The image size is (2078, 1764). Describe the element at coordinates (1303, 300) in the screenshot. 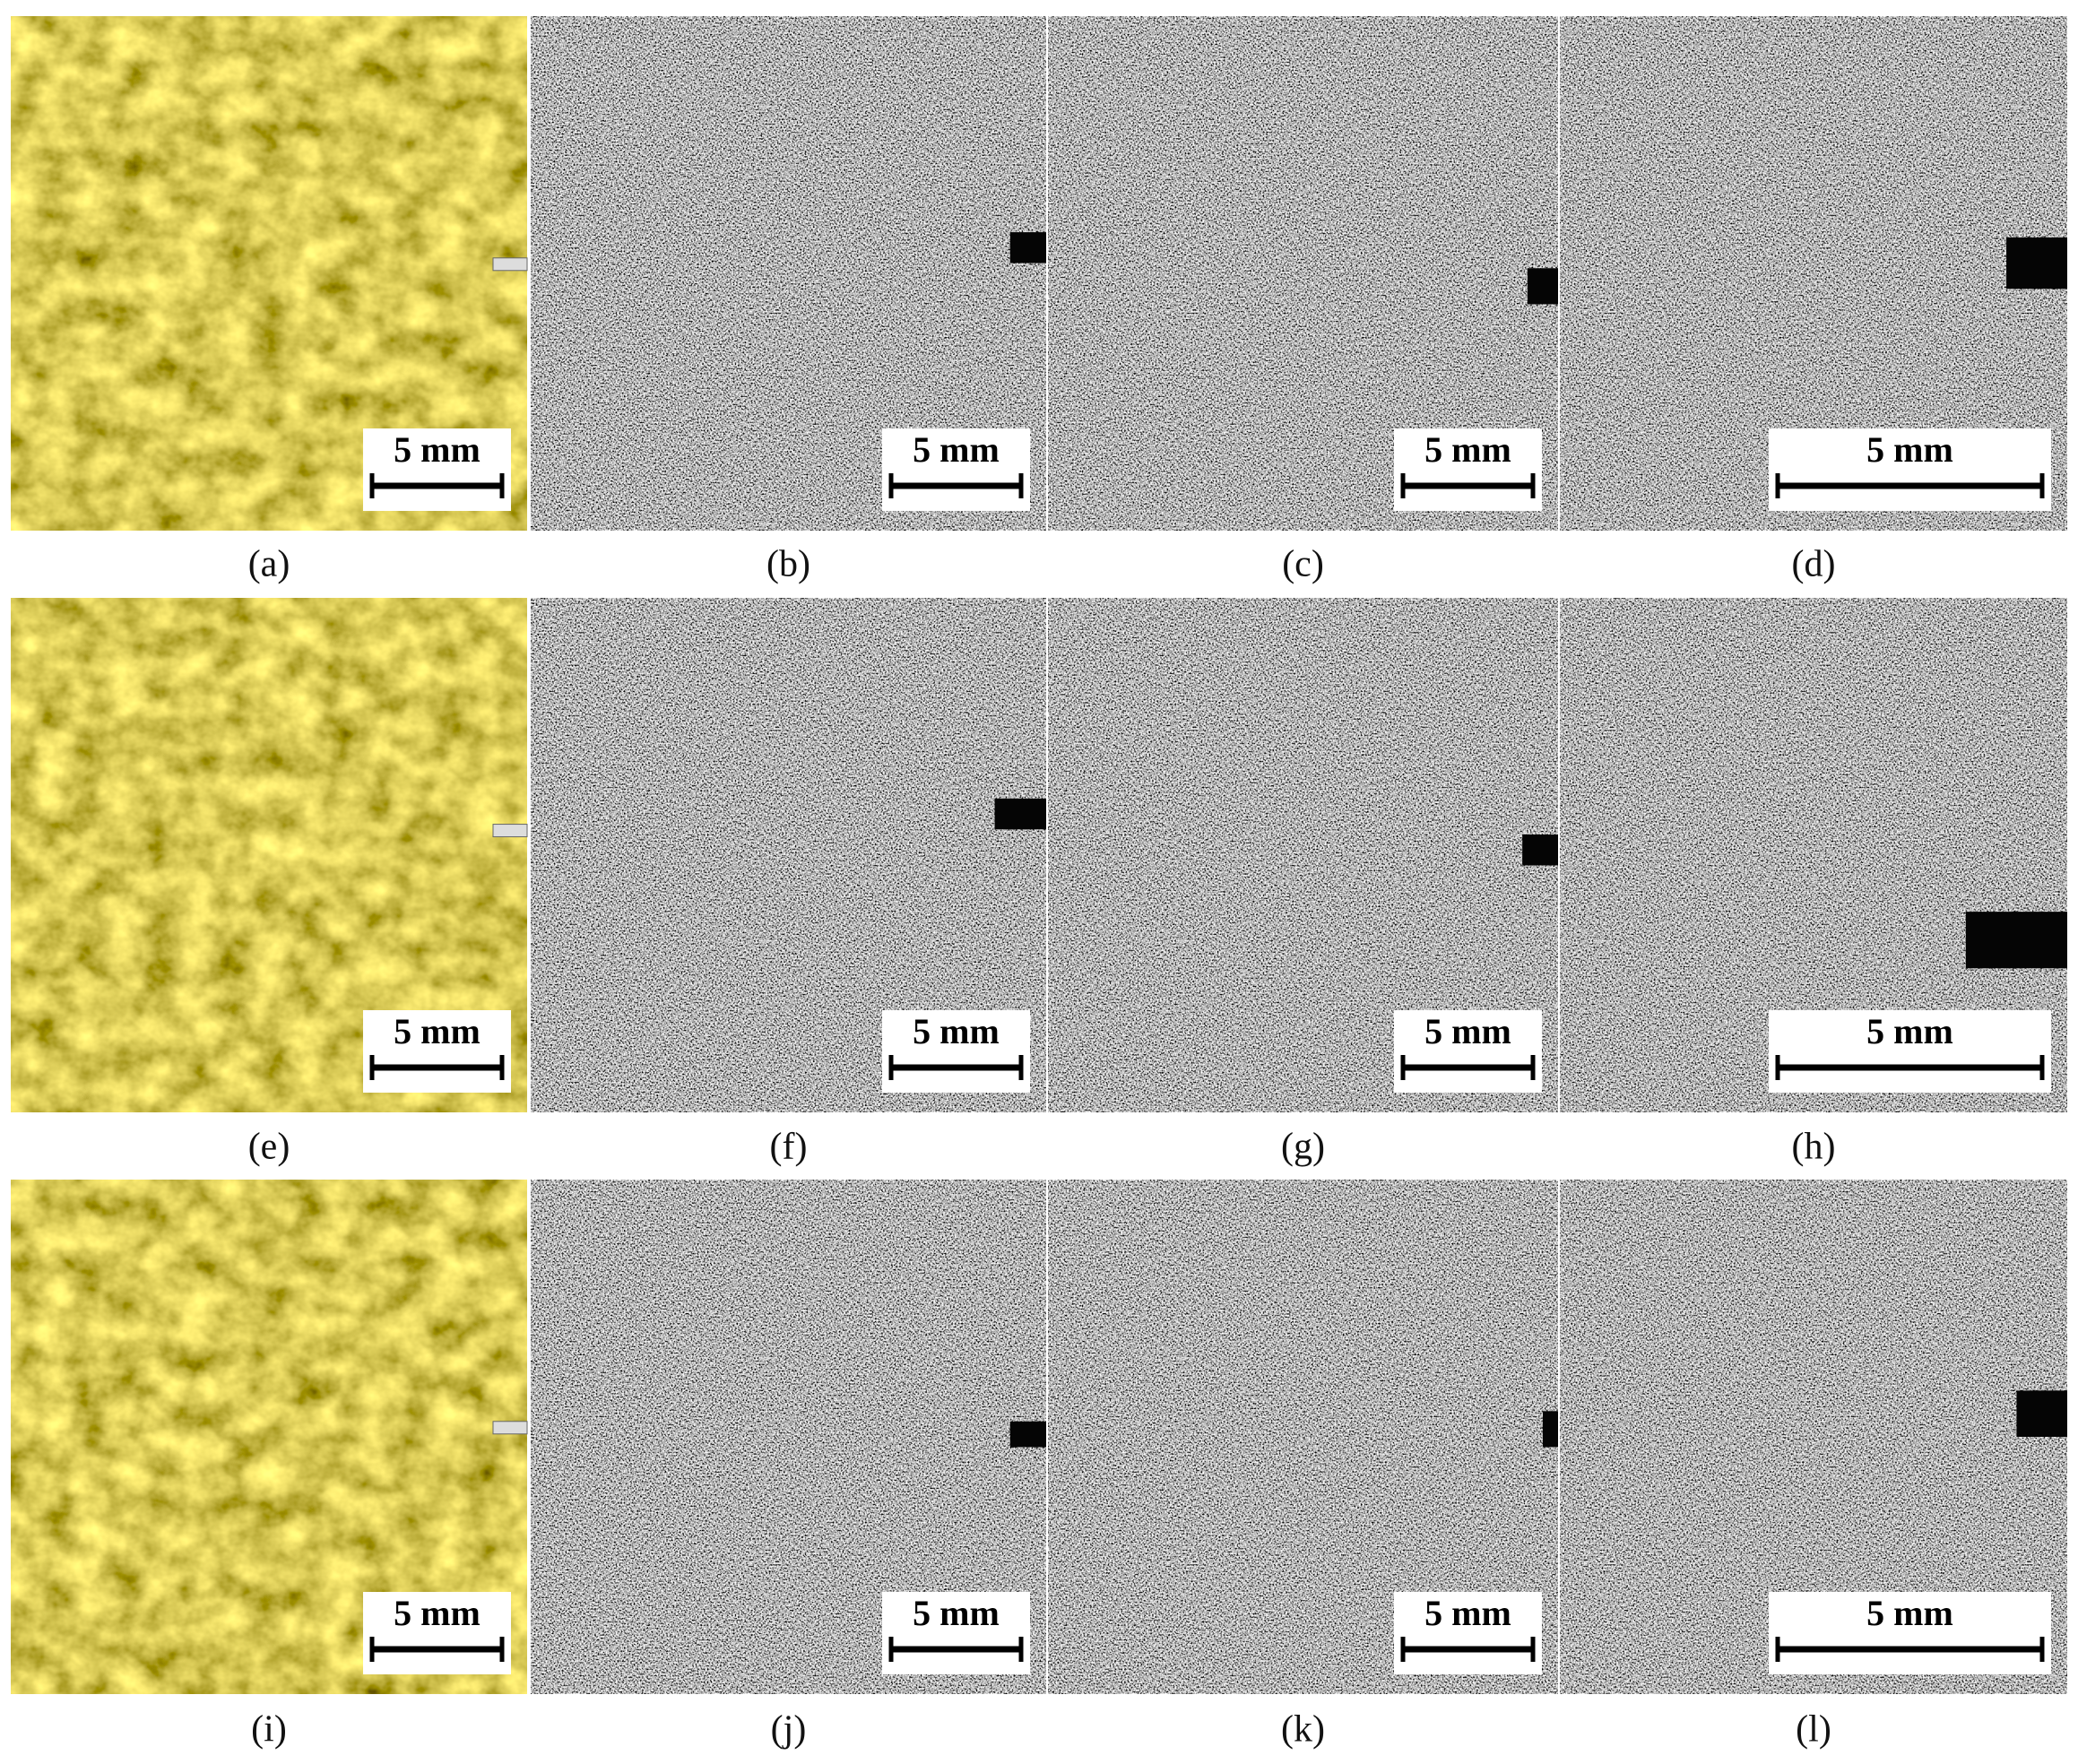

I see `panel: 5 mm (c)` at that location.